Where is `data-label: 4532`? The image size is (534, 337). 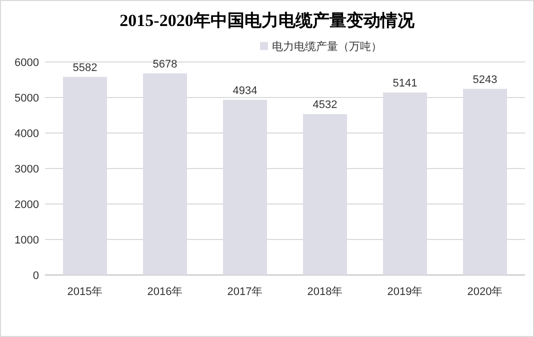 data-label: 4532 is located at coordinates (325, 105).